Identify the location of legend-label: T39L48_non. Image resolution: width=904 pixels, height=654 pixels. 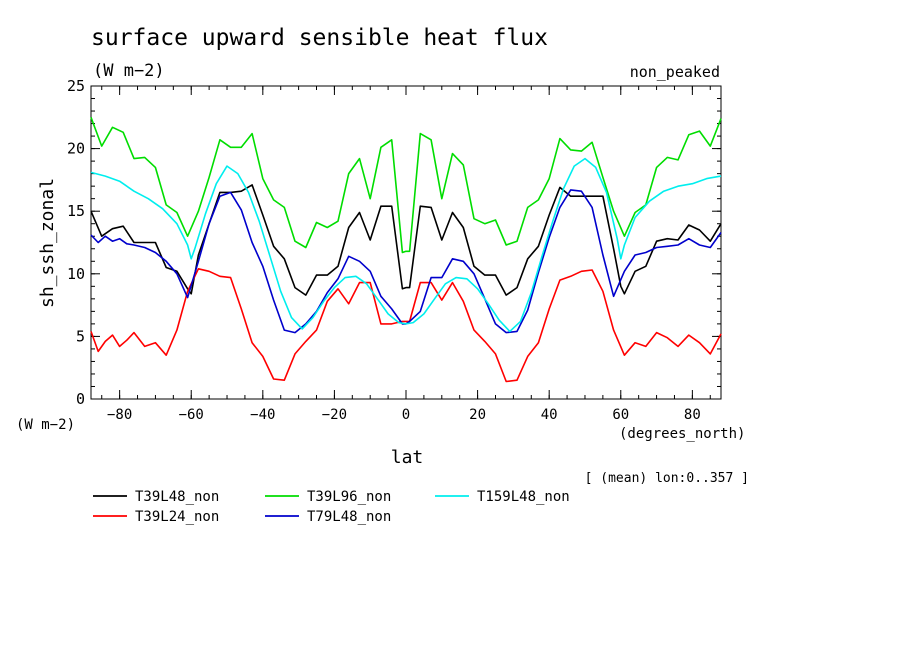
(177, 497).